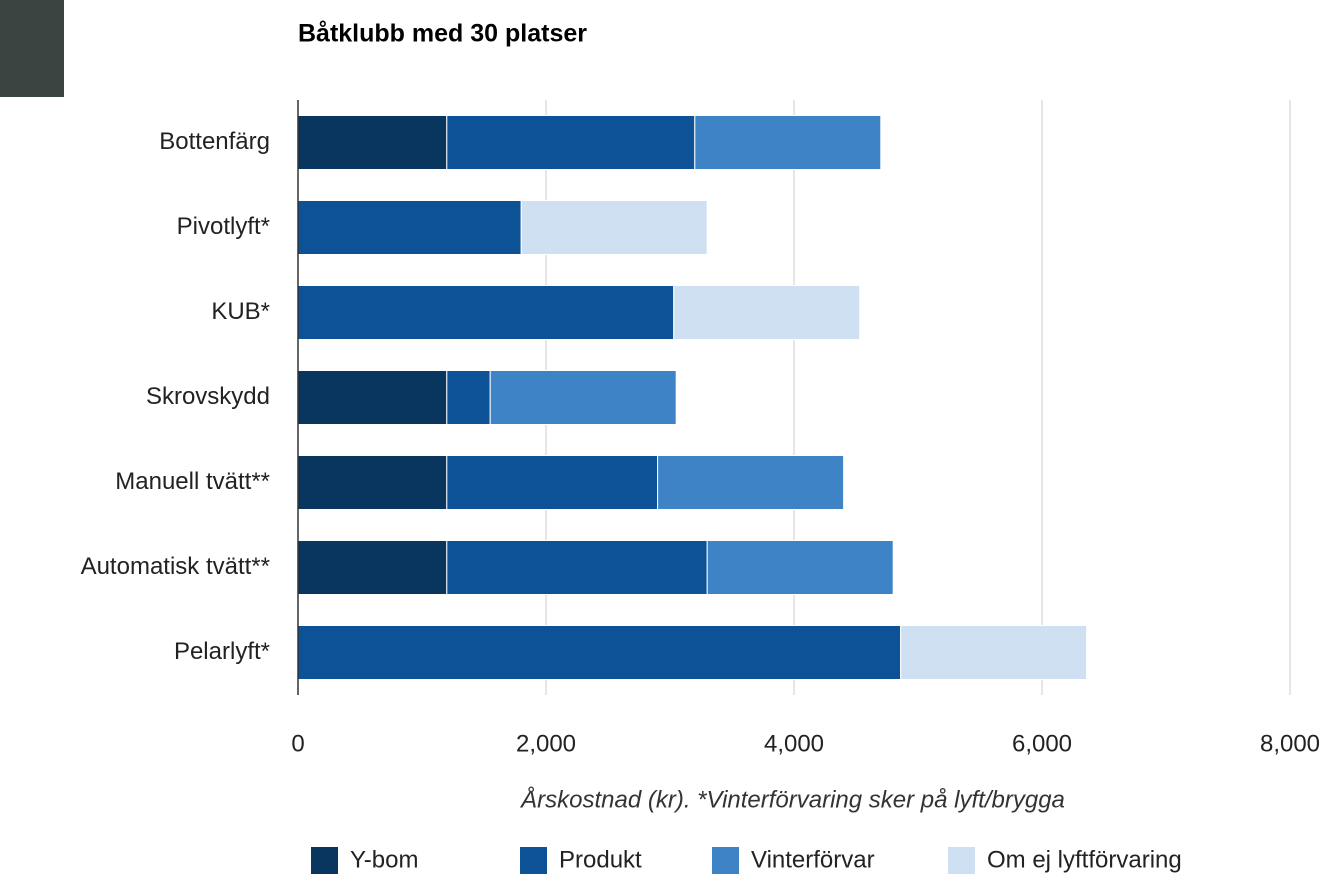 The height and width of the screenshot is (875, 1334). I want to click on y-tick-label: Manuell tvätt**, so click(192, 481).